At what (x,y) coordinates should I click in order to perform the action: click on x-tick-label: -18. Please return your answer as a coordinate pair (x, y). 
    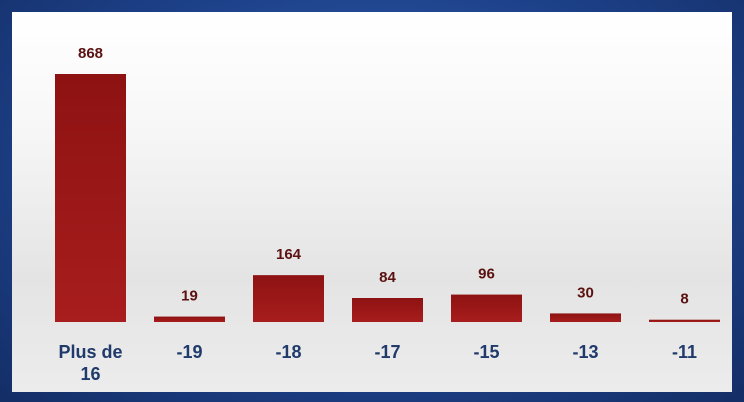
    Looking at the image, I should click on (288, 352).